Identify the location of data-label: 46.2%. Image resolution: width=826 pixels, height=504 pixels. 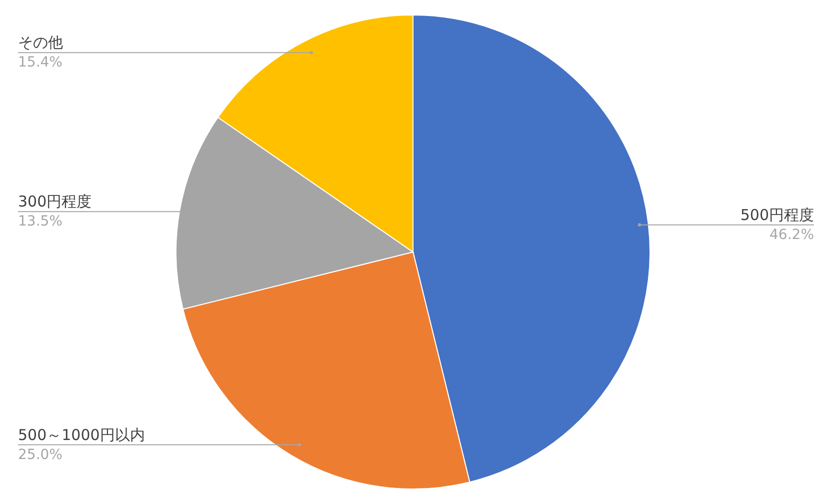
(792, 234).